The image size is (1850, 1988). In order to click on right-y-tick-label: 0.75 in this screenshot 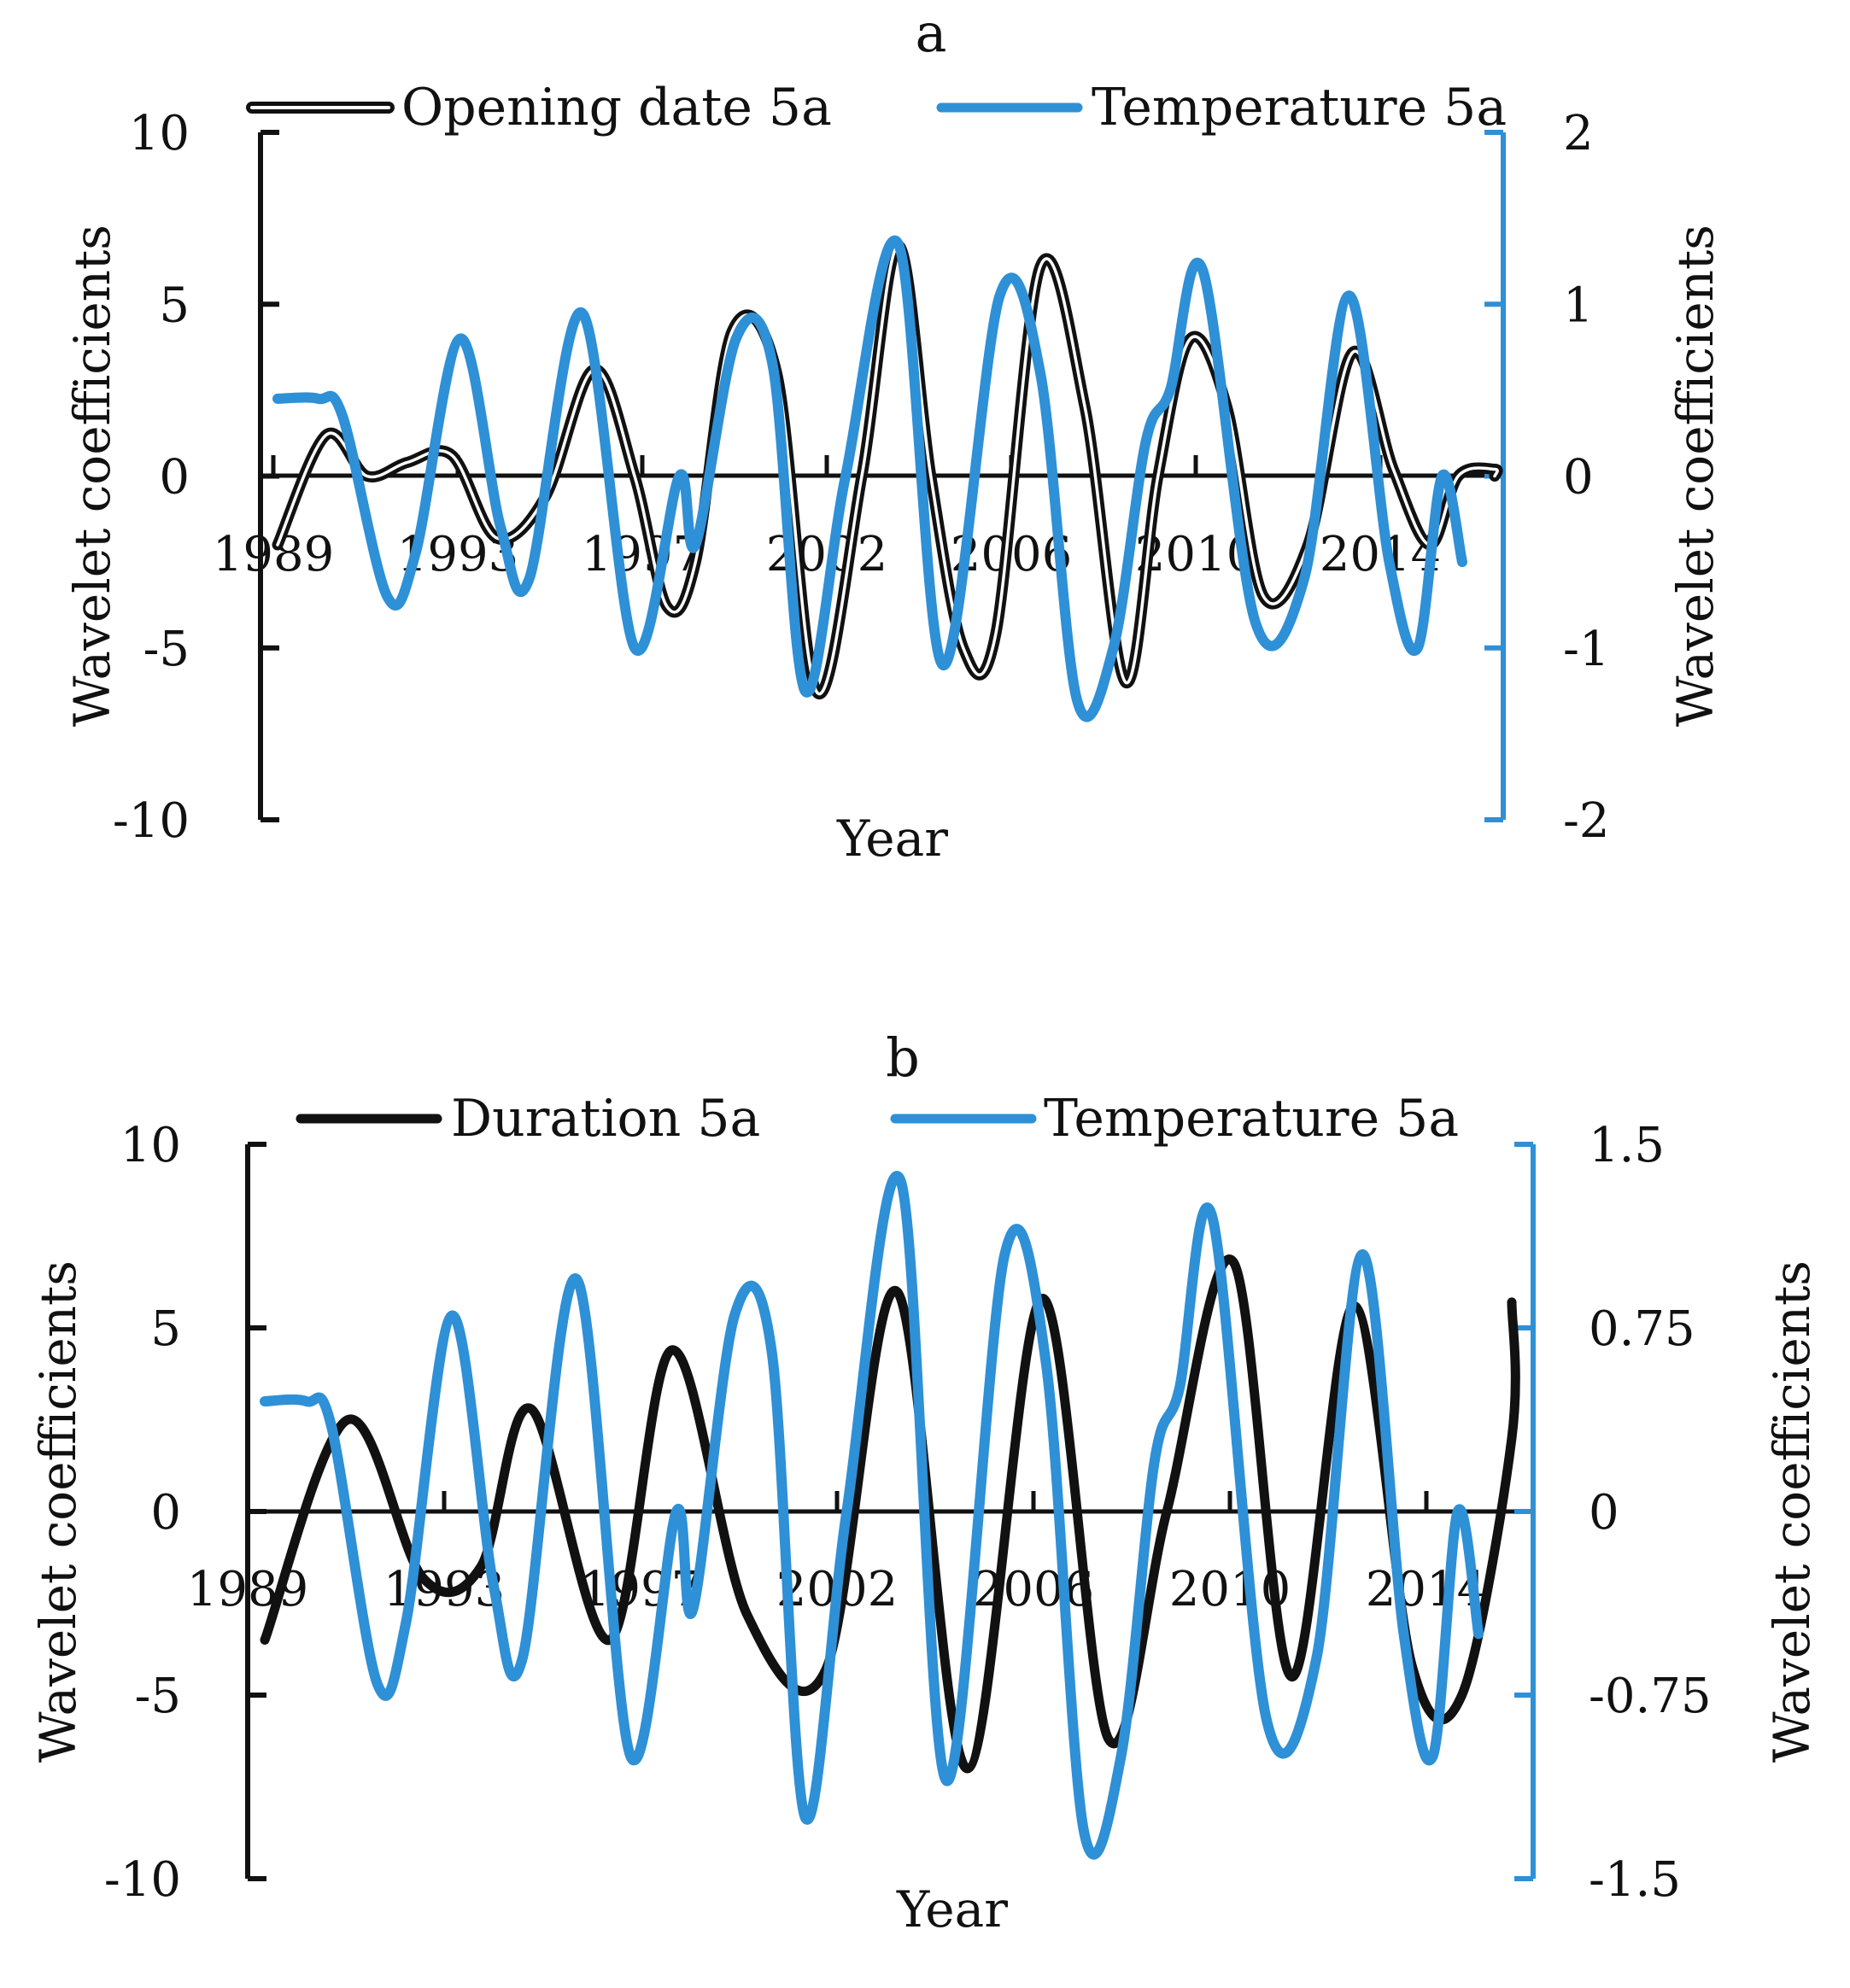, I will do `click(1642, 1329)`.